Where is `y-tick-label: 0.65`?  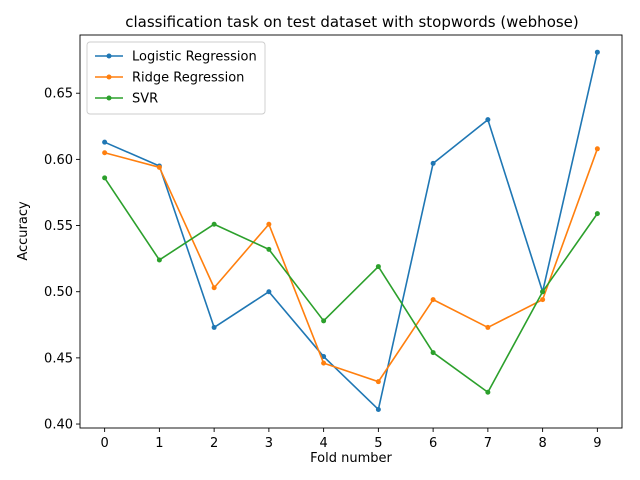
y-tick-label: 0.65 is located at coordinates (58, 94).